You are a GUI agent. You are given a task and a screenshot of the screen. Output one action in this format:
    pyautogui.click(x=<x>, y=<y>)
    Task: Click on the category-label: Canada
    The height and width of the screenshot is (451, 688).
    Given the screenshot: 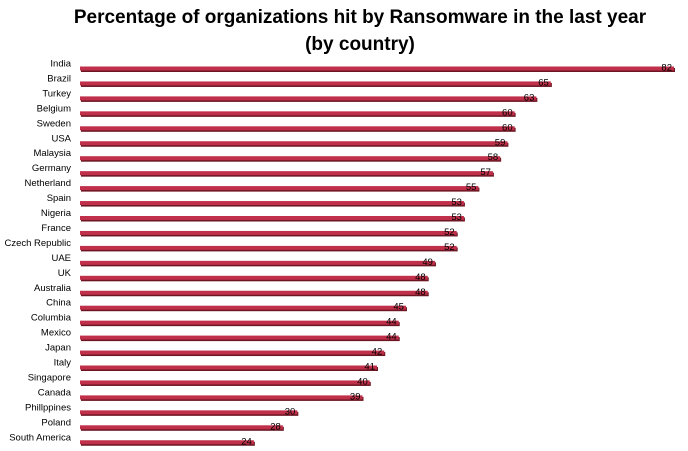 What is the action you would take?
    pyautogui.click(x=55, y=392)
    